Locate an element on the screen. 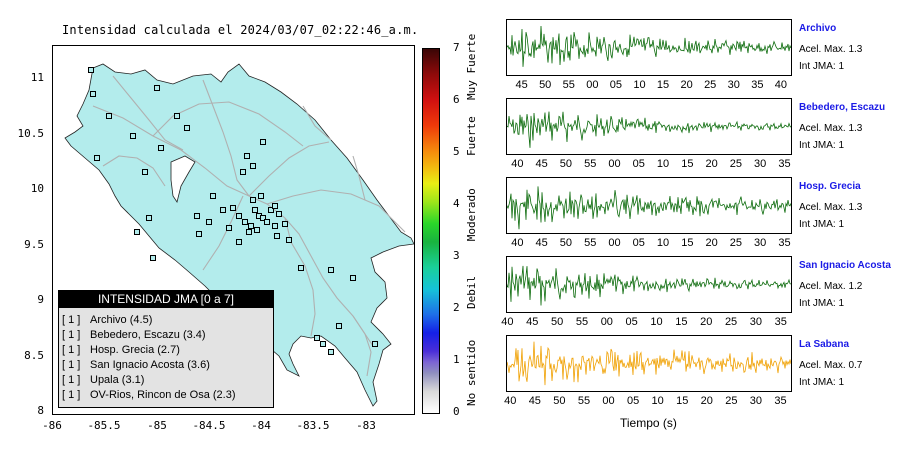  legend-header: INTENSIDAD JMA [0 a 7] is located at coordinates (166, 299).